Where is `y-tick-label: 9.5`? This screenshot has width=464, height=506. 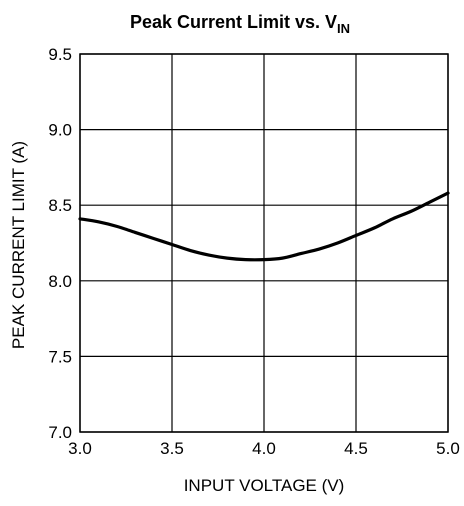
y-tick-label: 9.5 is located at coordinates (60, 54).